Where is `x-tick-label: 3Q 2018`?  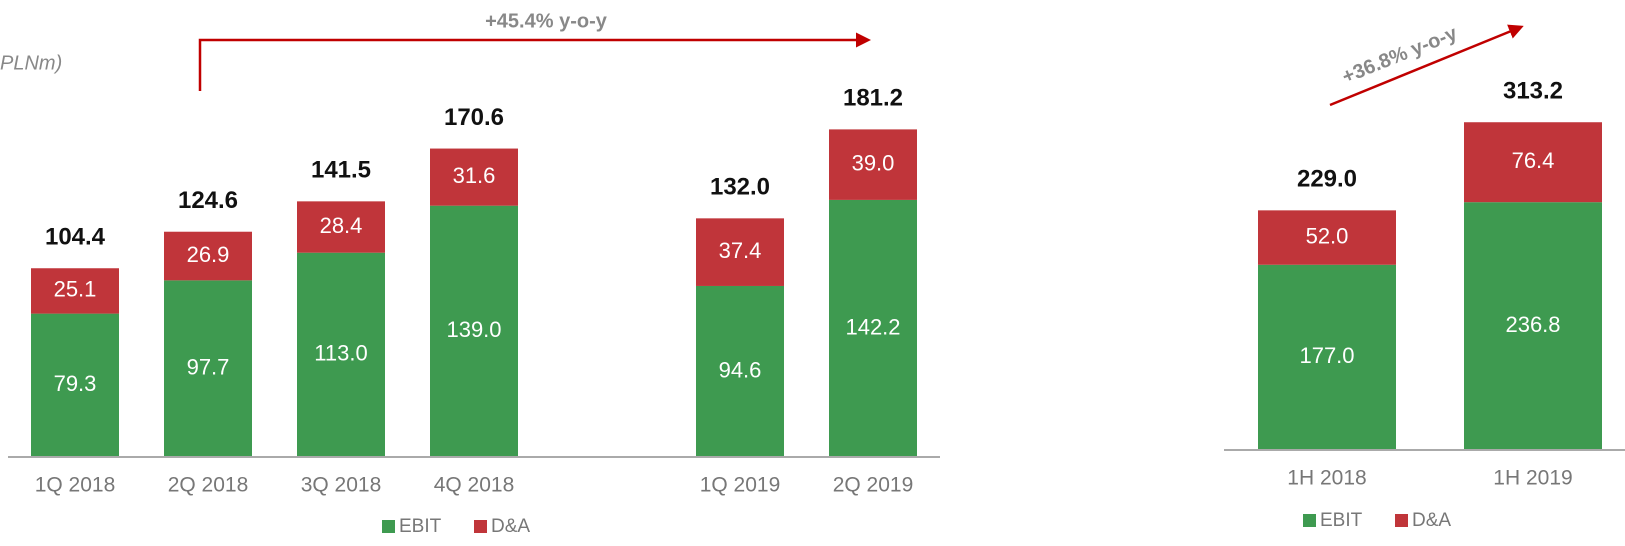 x-tick-label: 3Q 2018 is located at coordinates (341, 485).